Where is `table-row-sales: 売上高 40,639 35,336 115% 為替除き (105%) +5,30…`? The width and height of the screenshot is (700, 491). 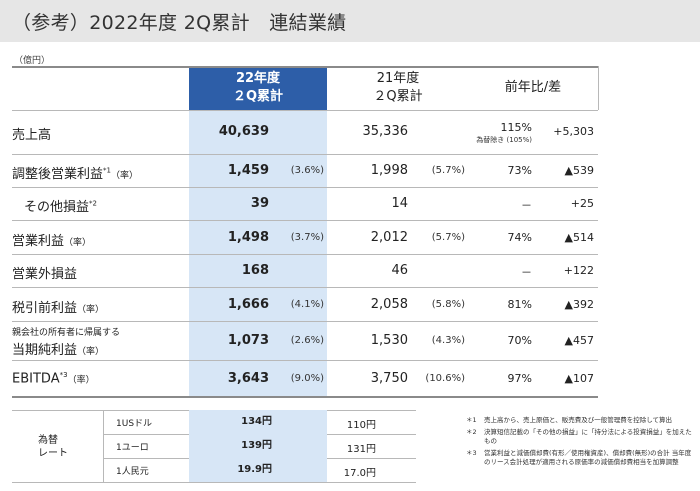 table-row-sales: 売上高 40,639 35,336 115% 為替除き (105%) +5,30… is located at coordinates (305, 132).